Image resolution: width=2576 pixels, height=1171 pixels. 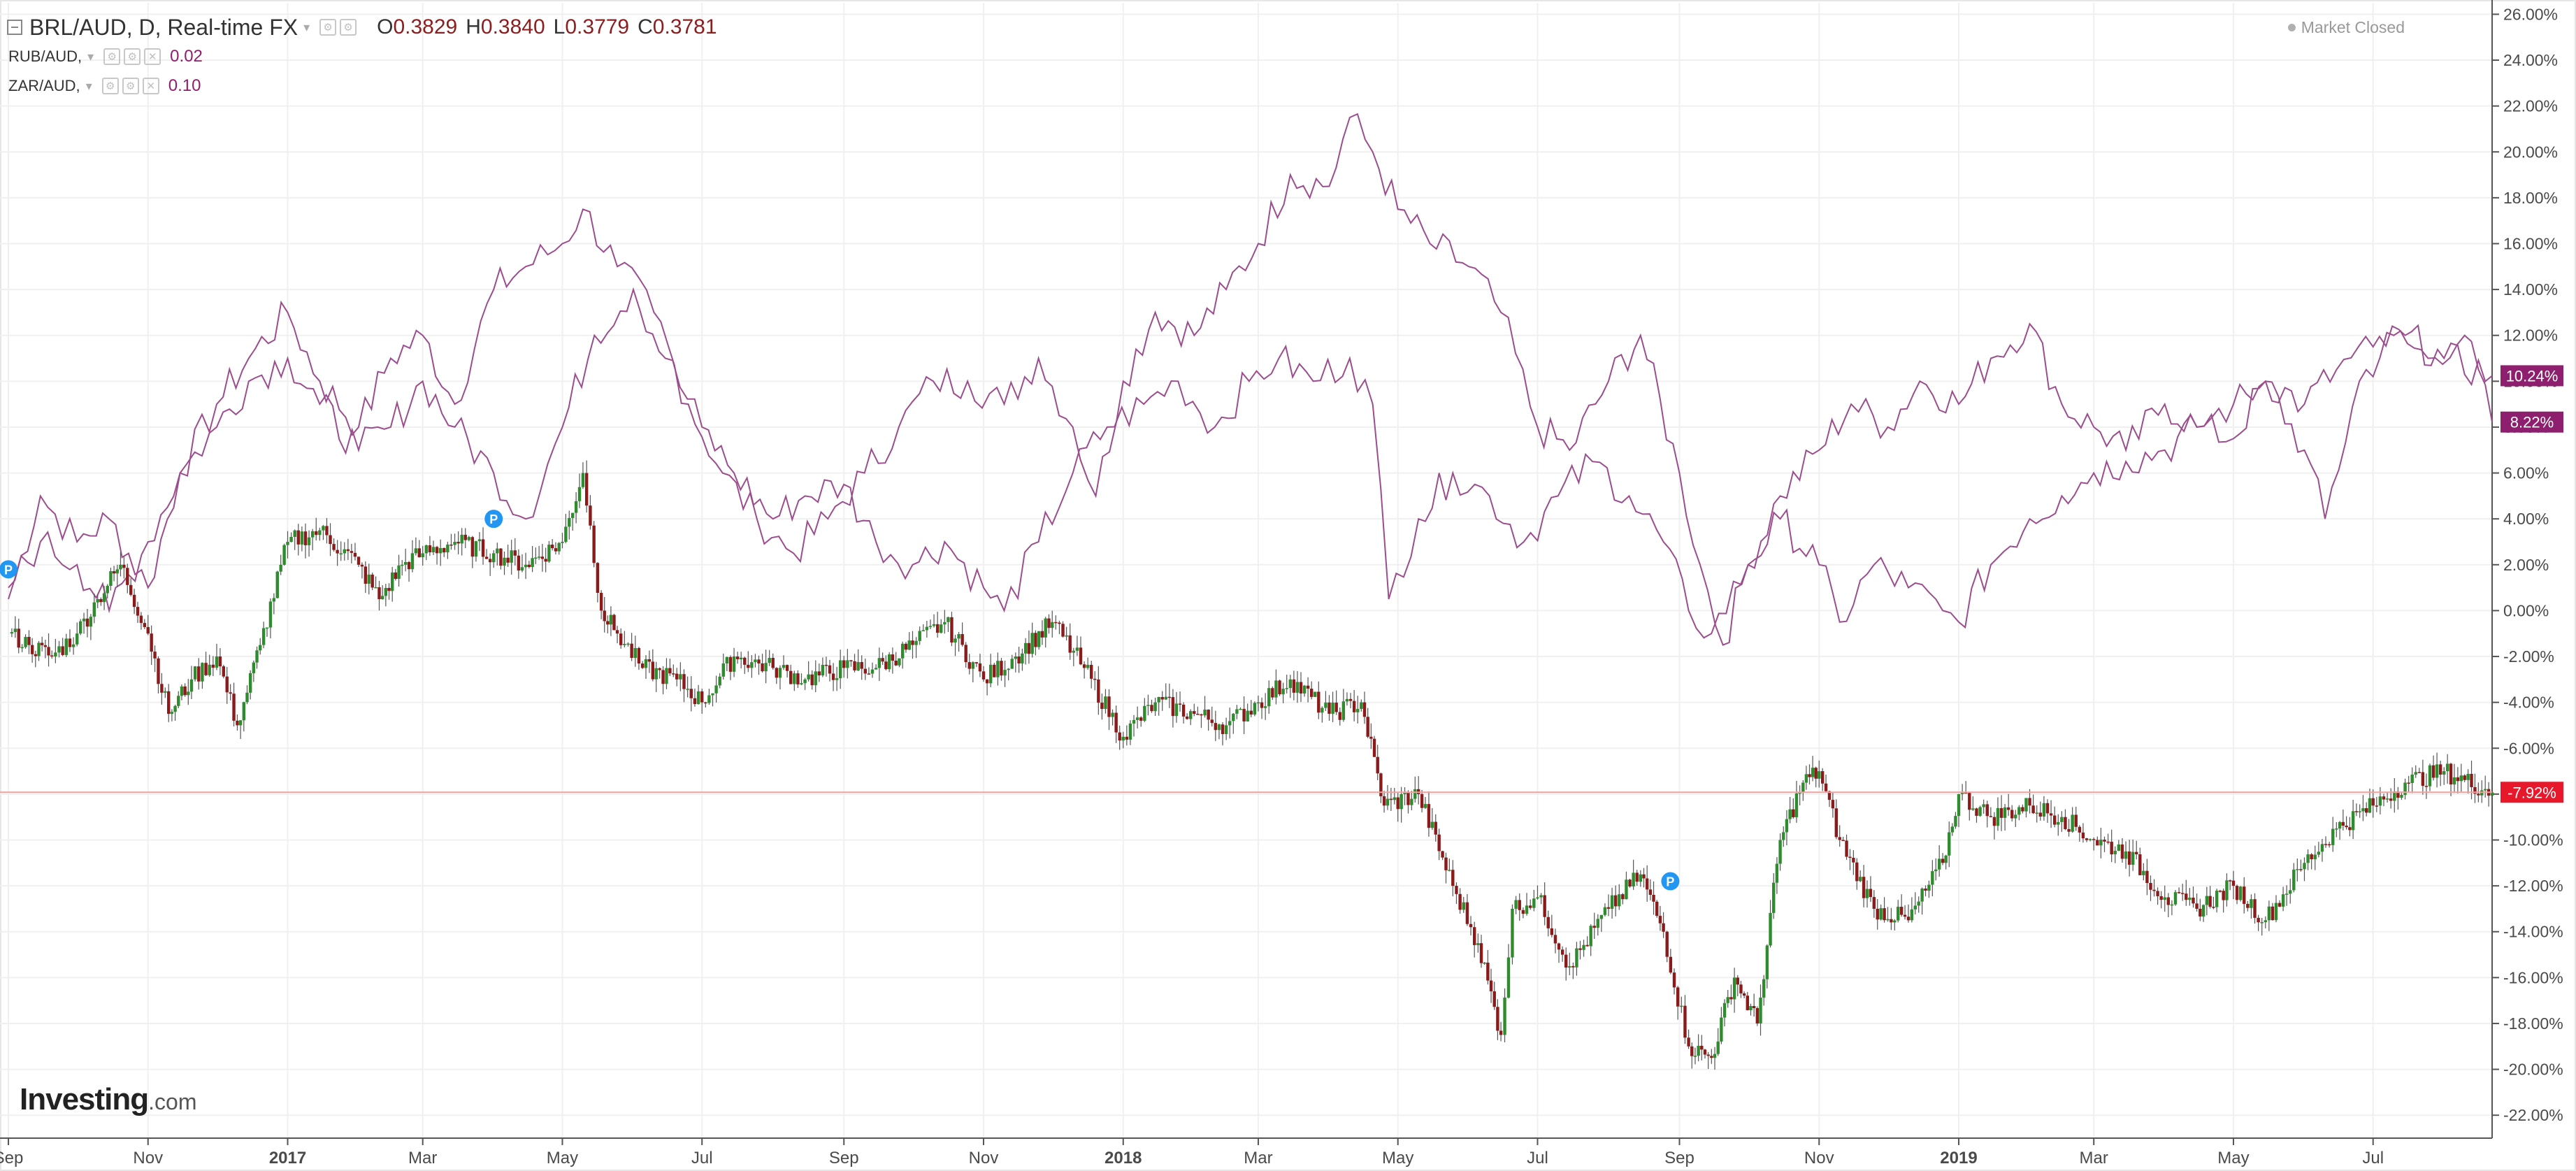 What do you see at coordinates (108, 1099) in the screenshot?
I see `investing-logo: Investing .com` at bounding box center [108, 1099].